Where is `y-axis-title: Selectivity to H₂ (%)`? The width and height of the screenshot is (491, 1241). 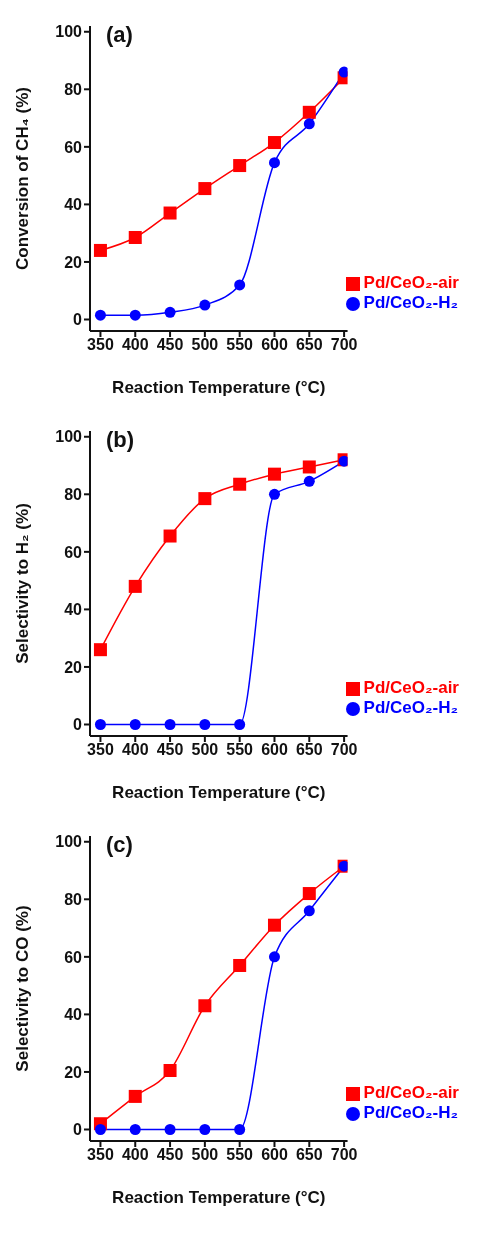
y-axis-title: Selectivity to H₂ (%) is located at coordinates (23, 583).